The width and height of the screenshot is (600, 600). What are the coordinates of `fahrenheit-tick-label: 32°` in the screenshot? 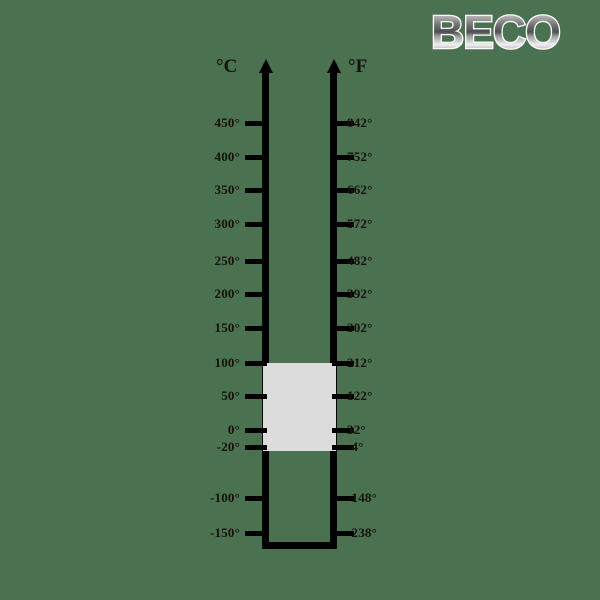 It's located at (356, 429).